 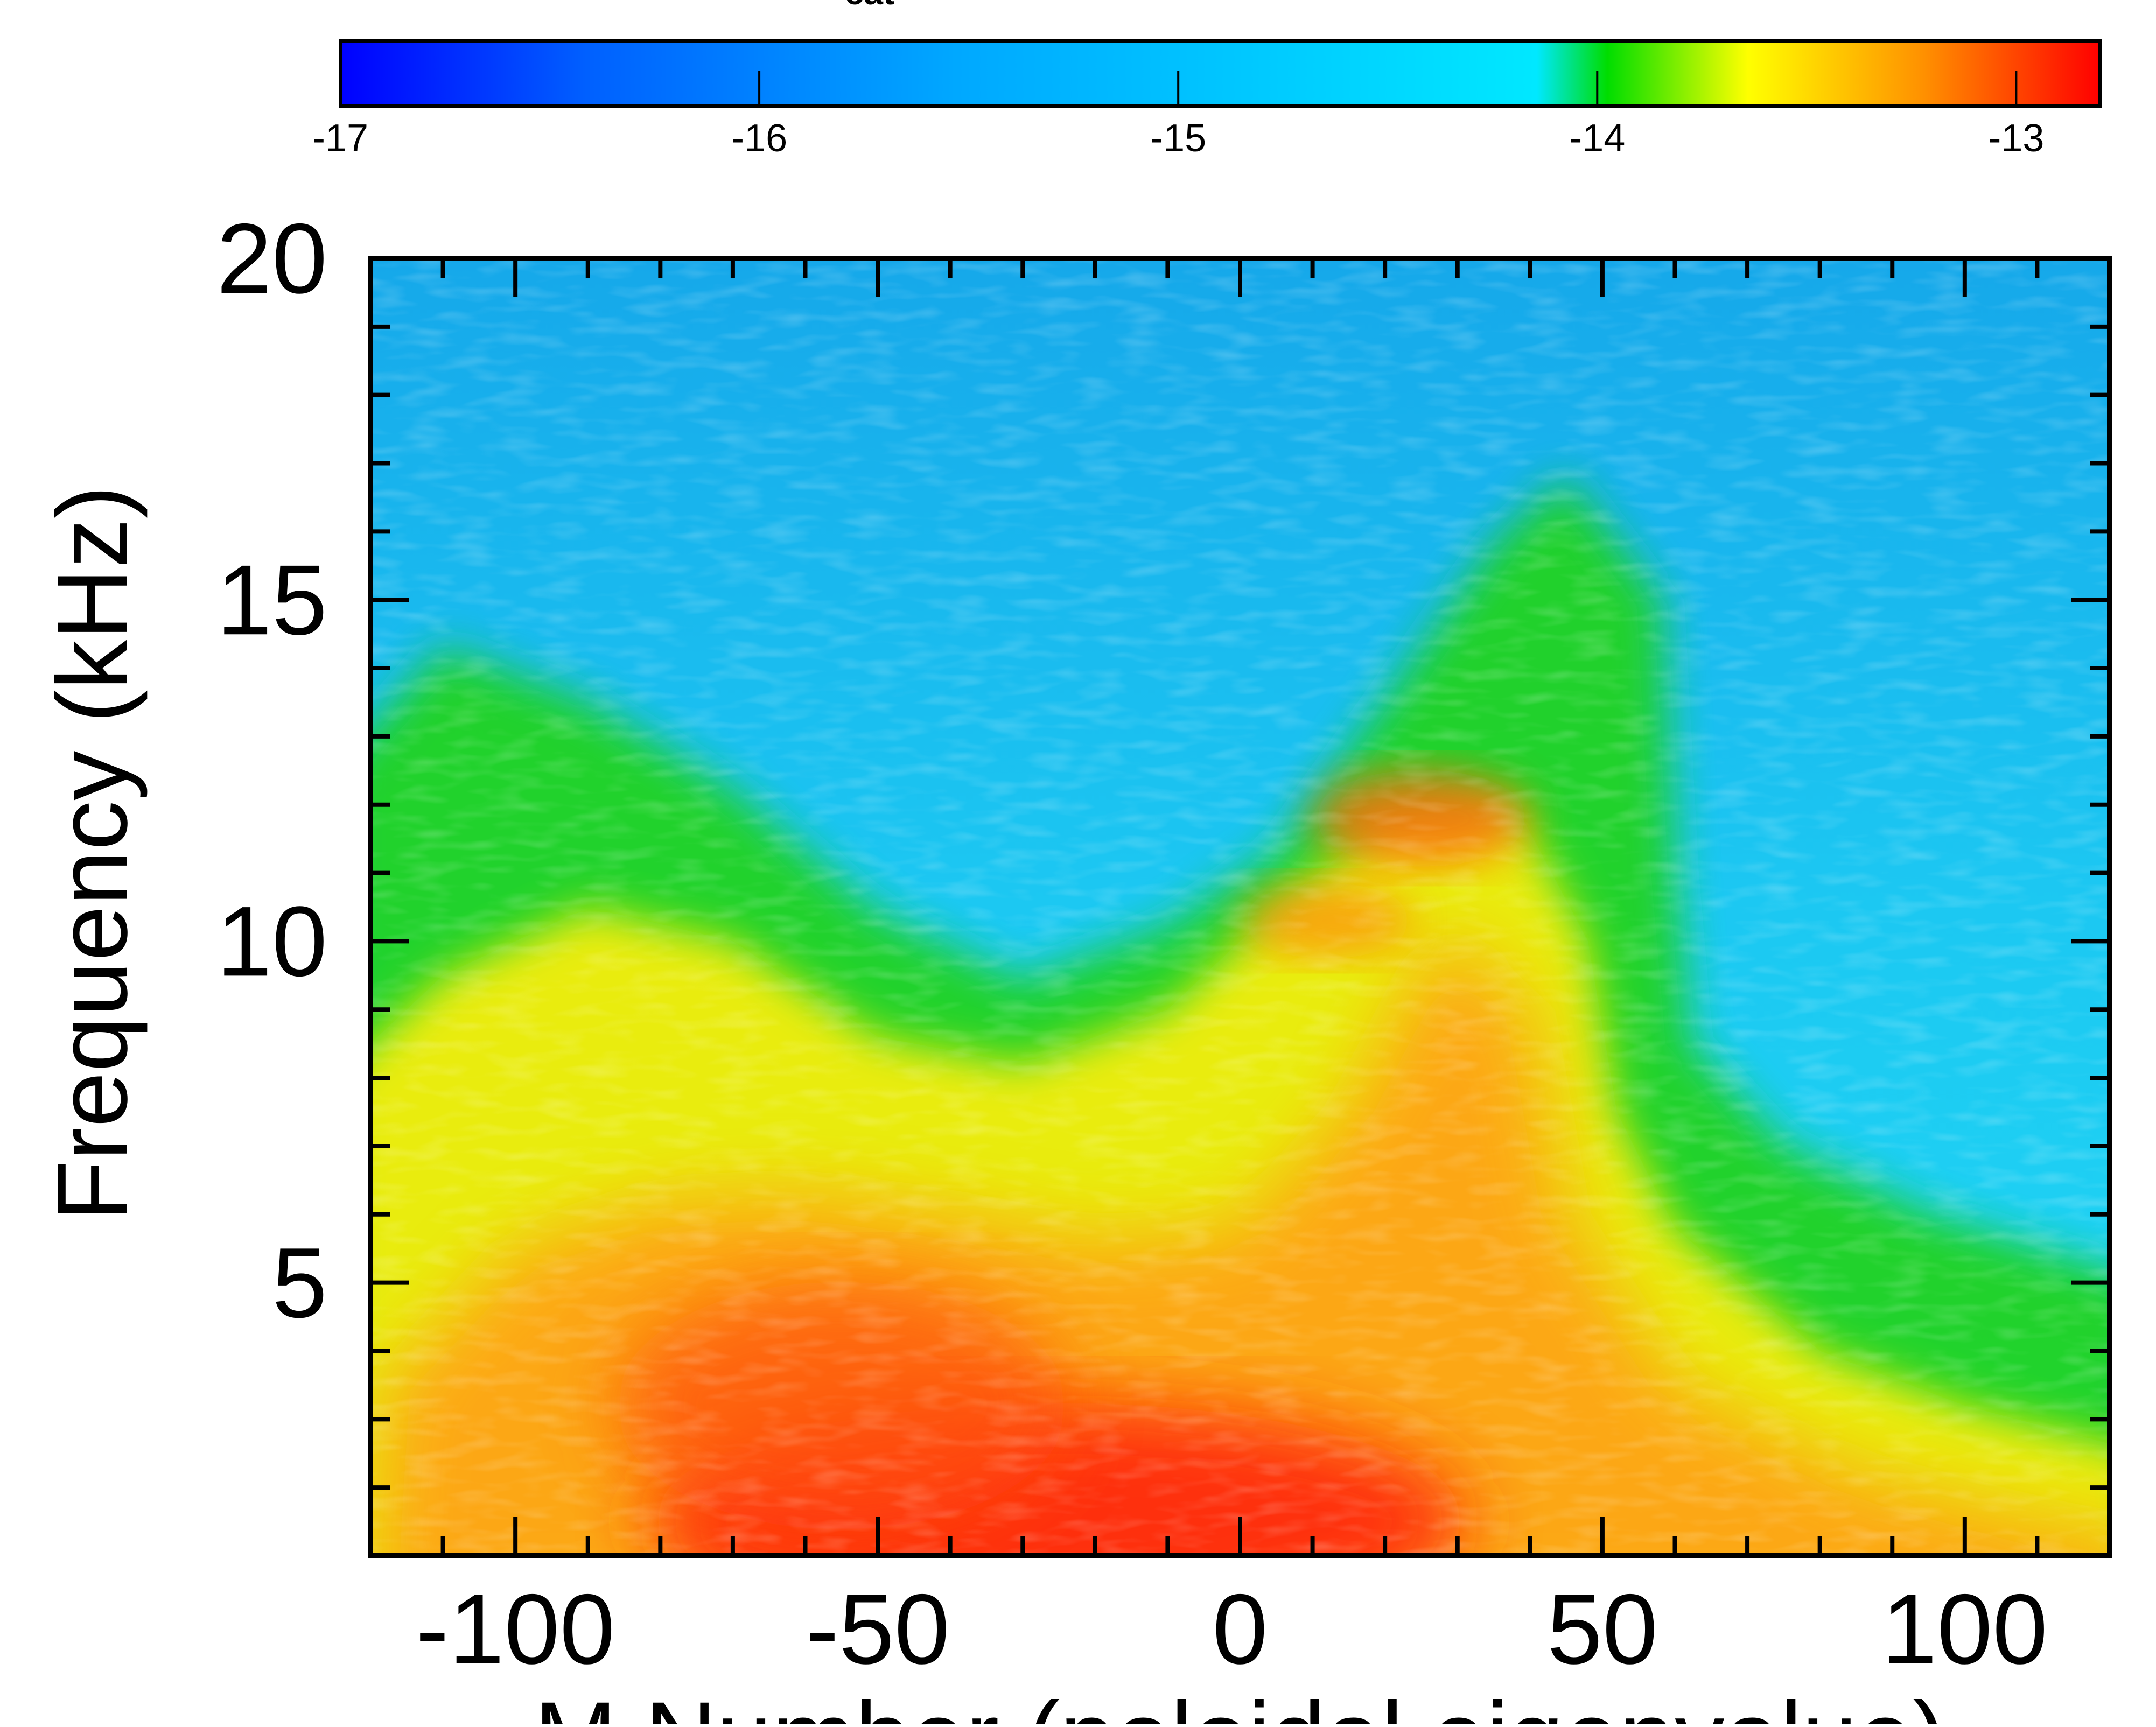 I want to click on colorbar: cat -17 -16 -15 -14 -13, so click(x=1207, y=80).